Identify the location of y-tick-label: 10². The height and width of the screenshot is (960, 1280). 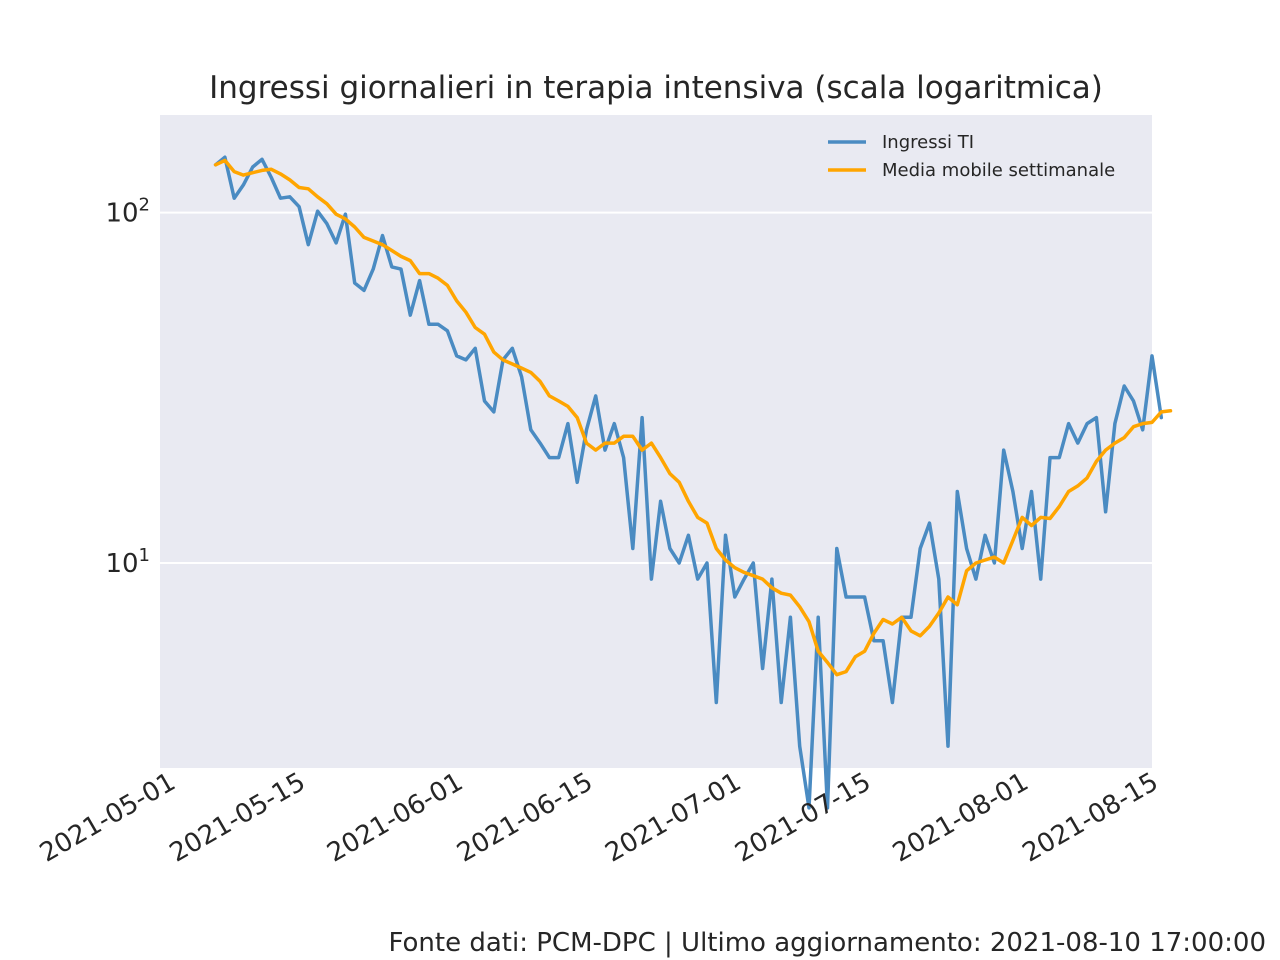
(127, 212).